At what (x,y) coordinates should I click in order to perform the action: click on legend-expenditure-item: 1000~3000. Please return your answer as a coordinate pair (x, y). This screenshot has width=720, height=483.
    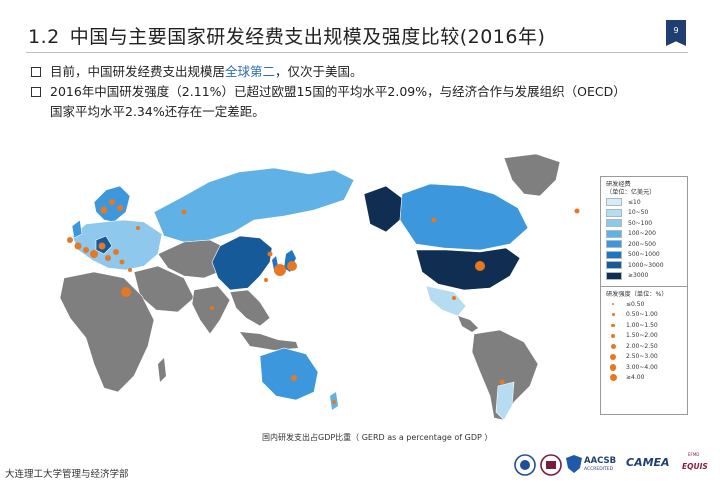
    Looking at the image, I should click on (644, 265).